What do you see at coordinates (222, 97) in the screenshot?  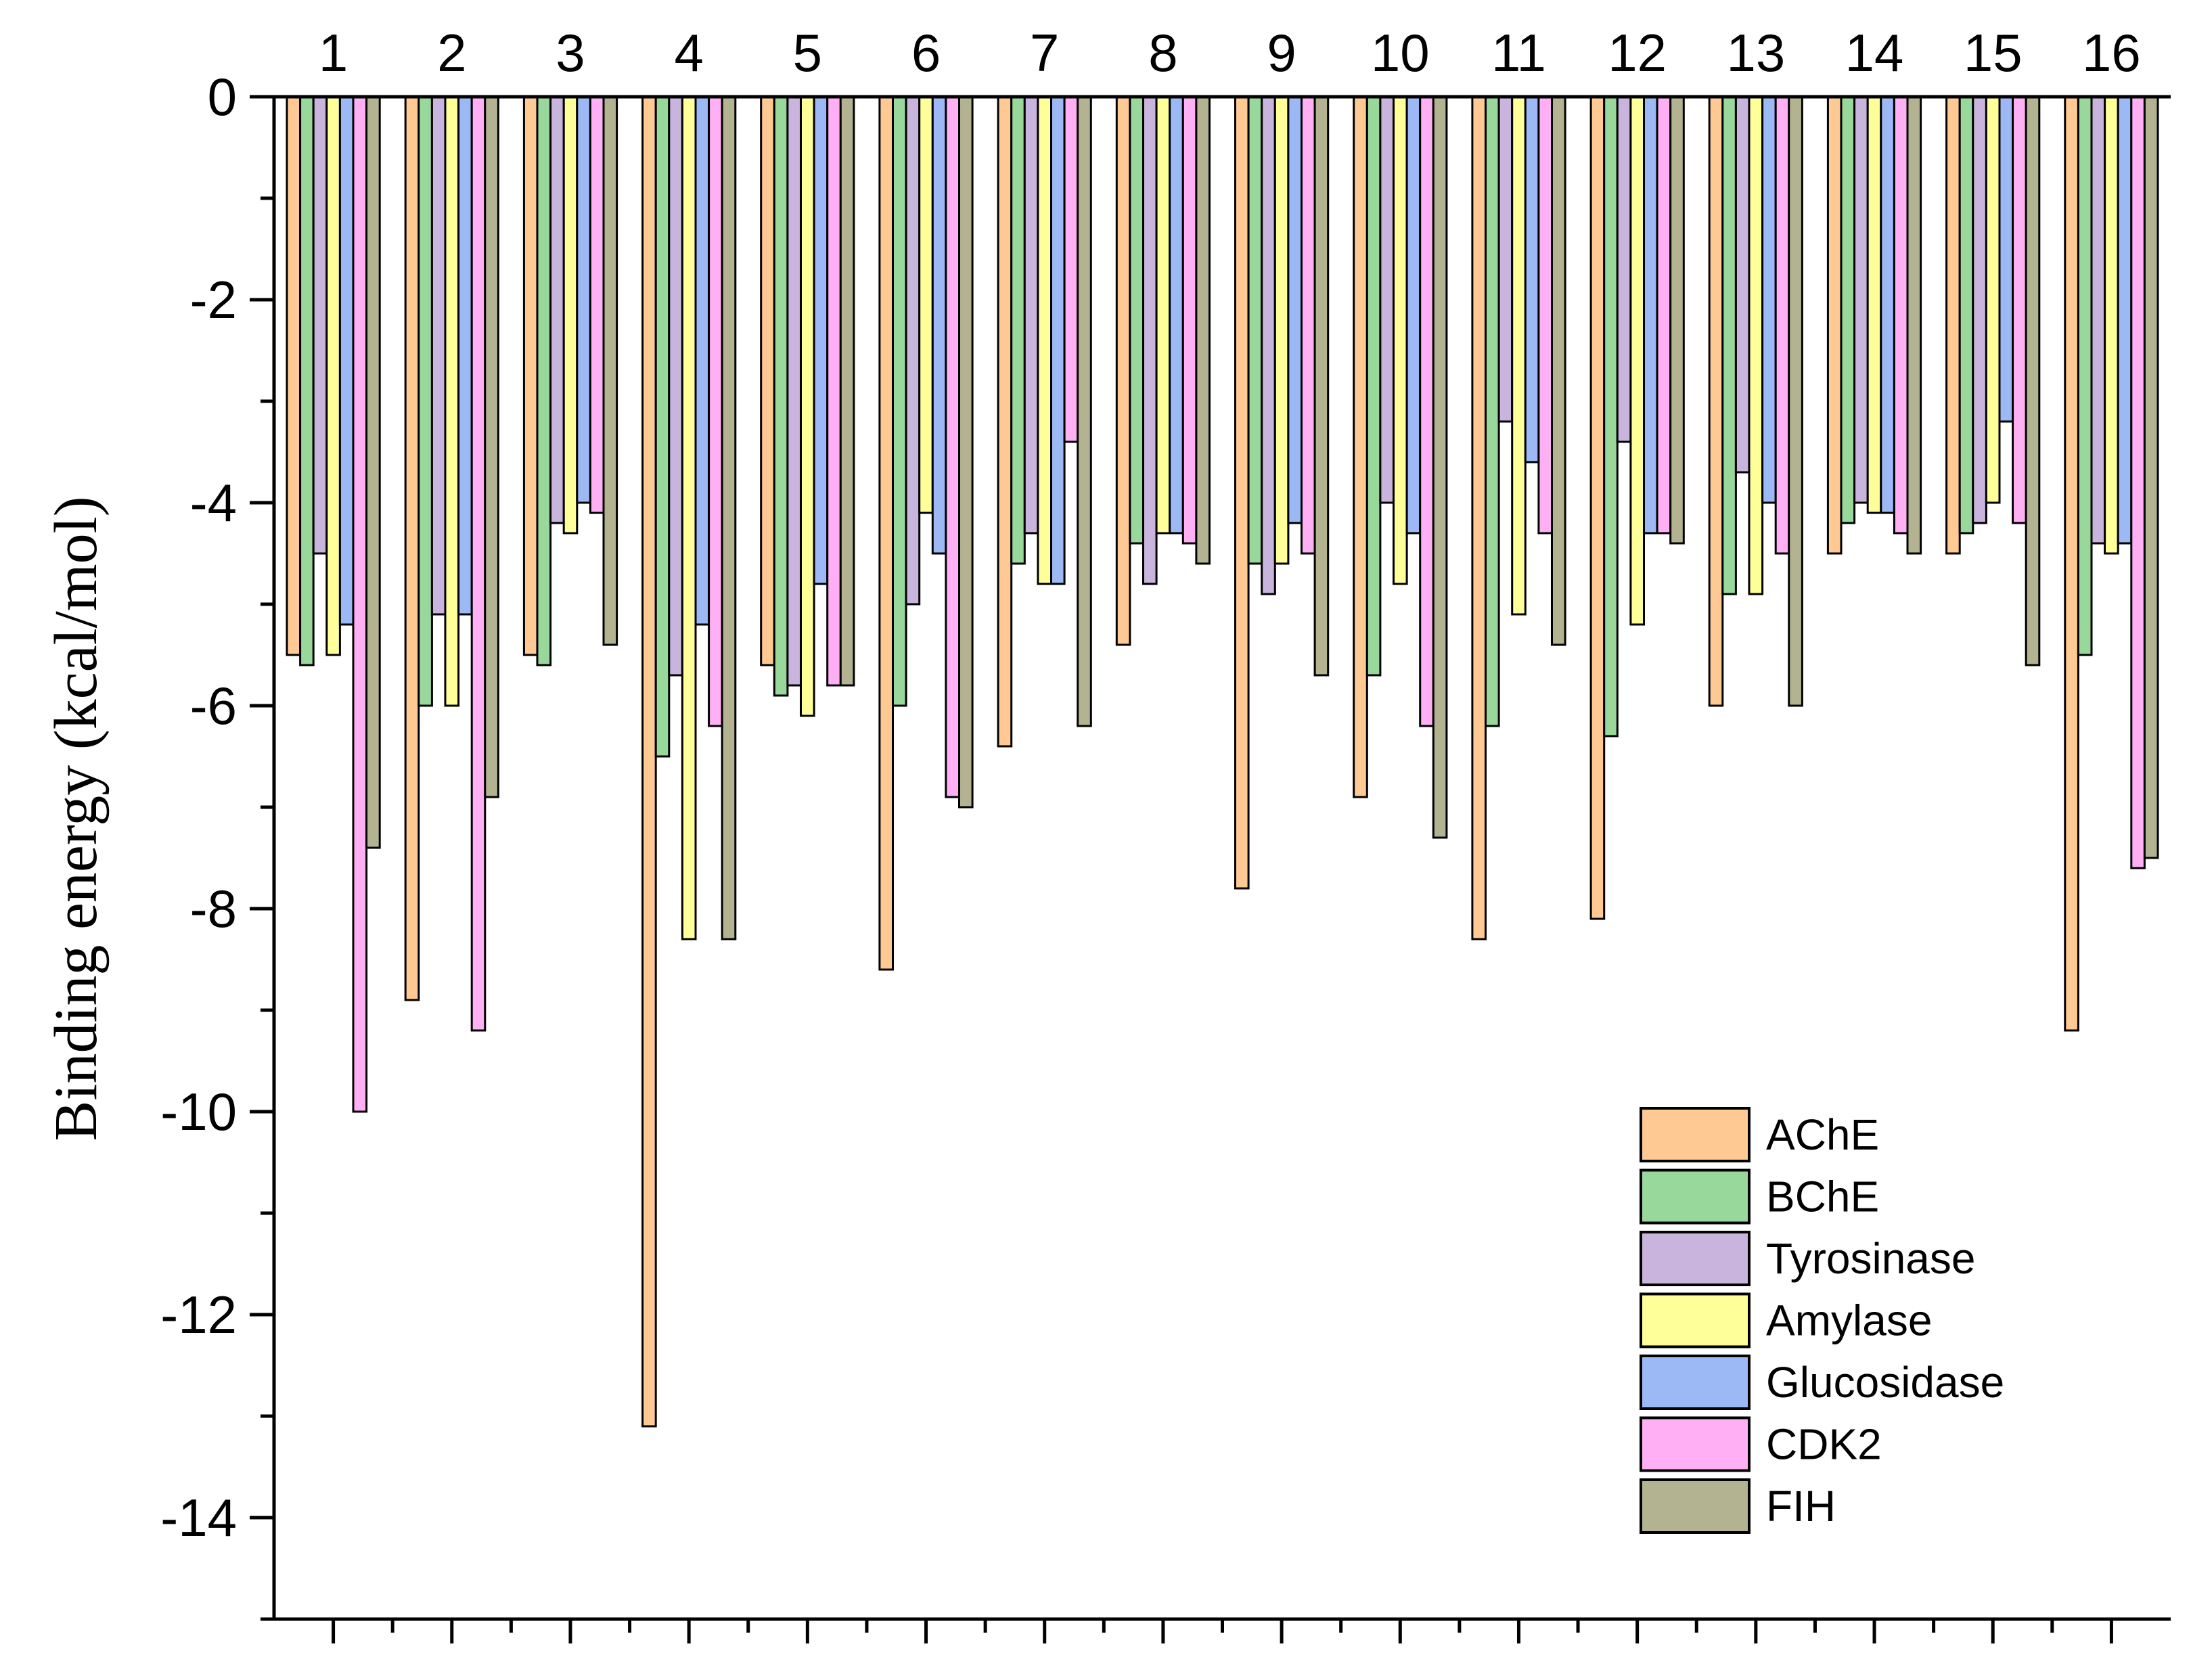 I see `y-tick-label: 0` at bounding box center [222, 97].